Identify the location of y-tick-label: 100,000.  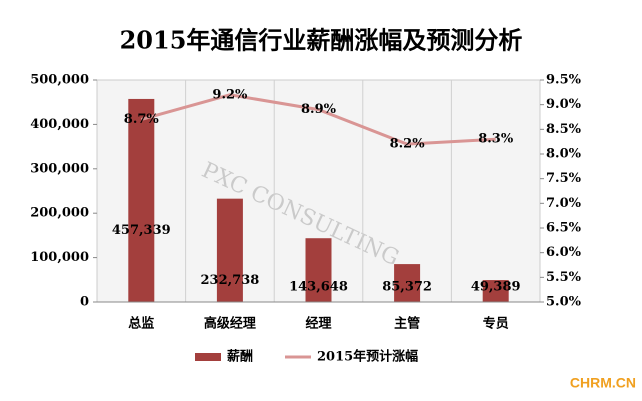
(59, 257).